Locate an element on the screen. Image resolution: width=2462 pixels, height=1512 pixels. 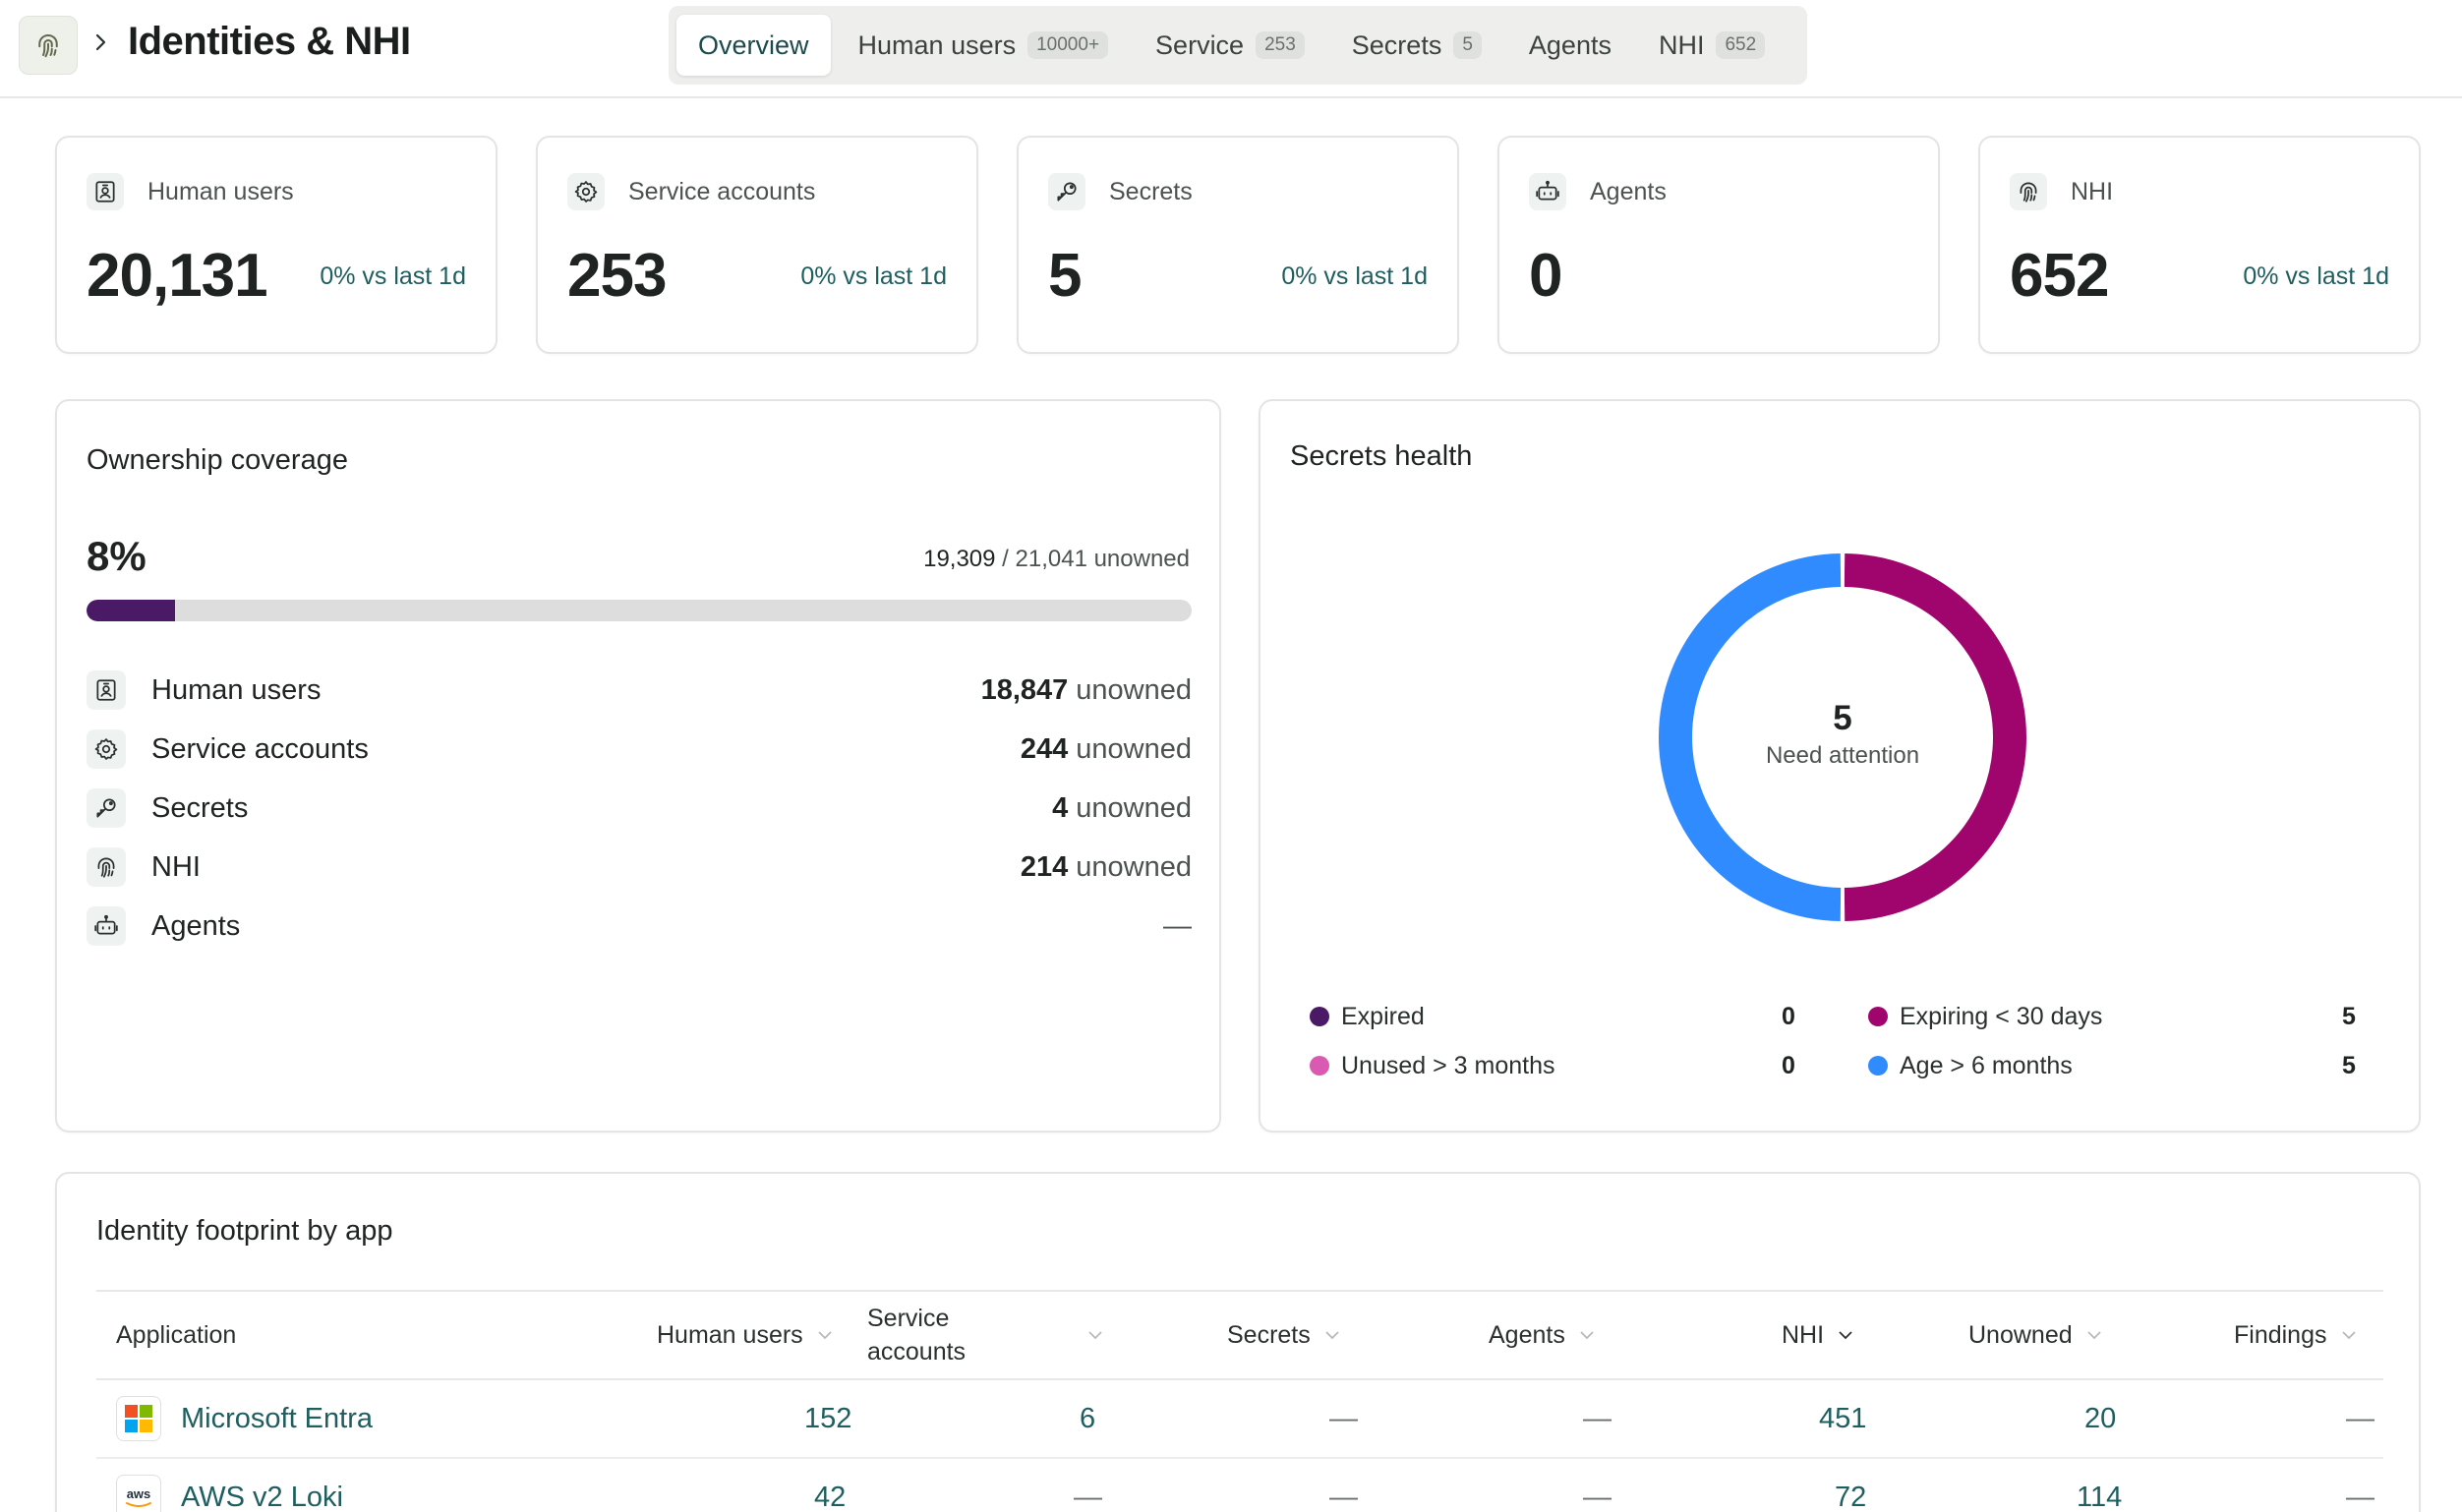
col-service-accounts: Service accounts is located at coordinates (985, 1335).